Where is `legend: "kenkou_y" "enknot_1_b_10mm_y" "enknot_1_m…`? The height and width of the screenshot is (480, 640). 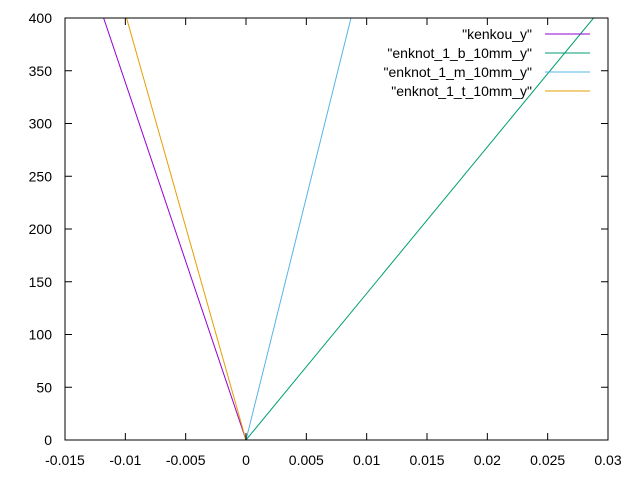 legend: "kenkou_y" "enknot_1_b_10mm_y" "enknot_1_m… is located at coordinates (487, 62).